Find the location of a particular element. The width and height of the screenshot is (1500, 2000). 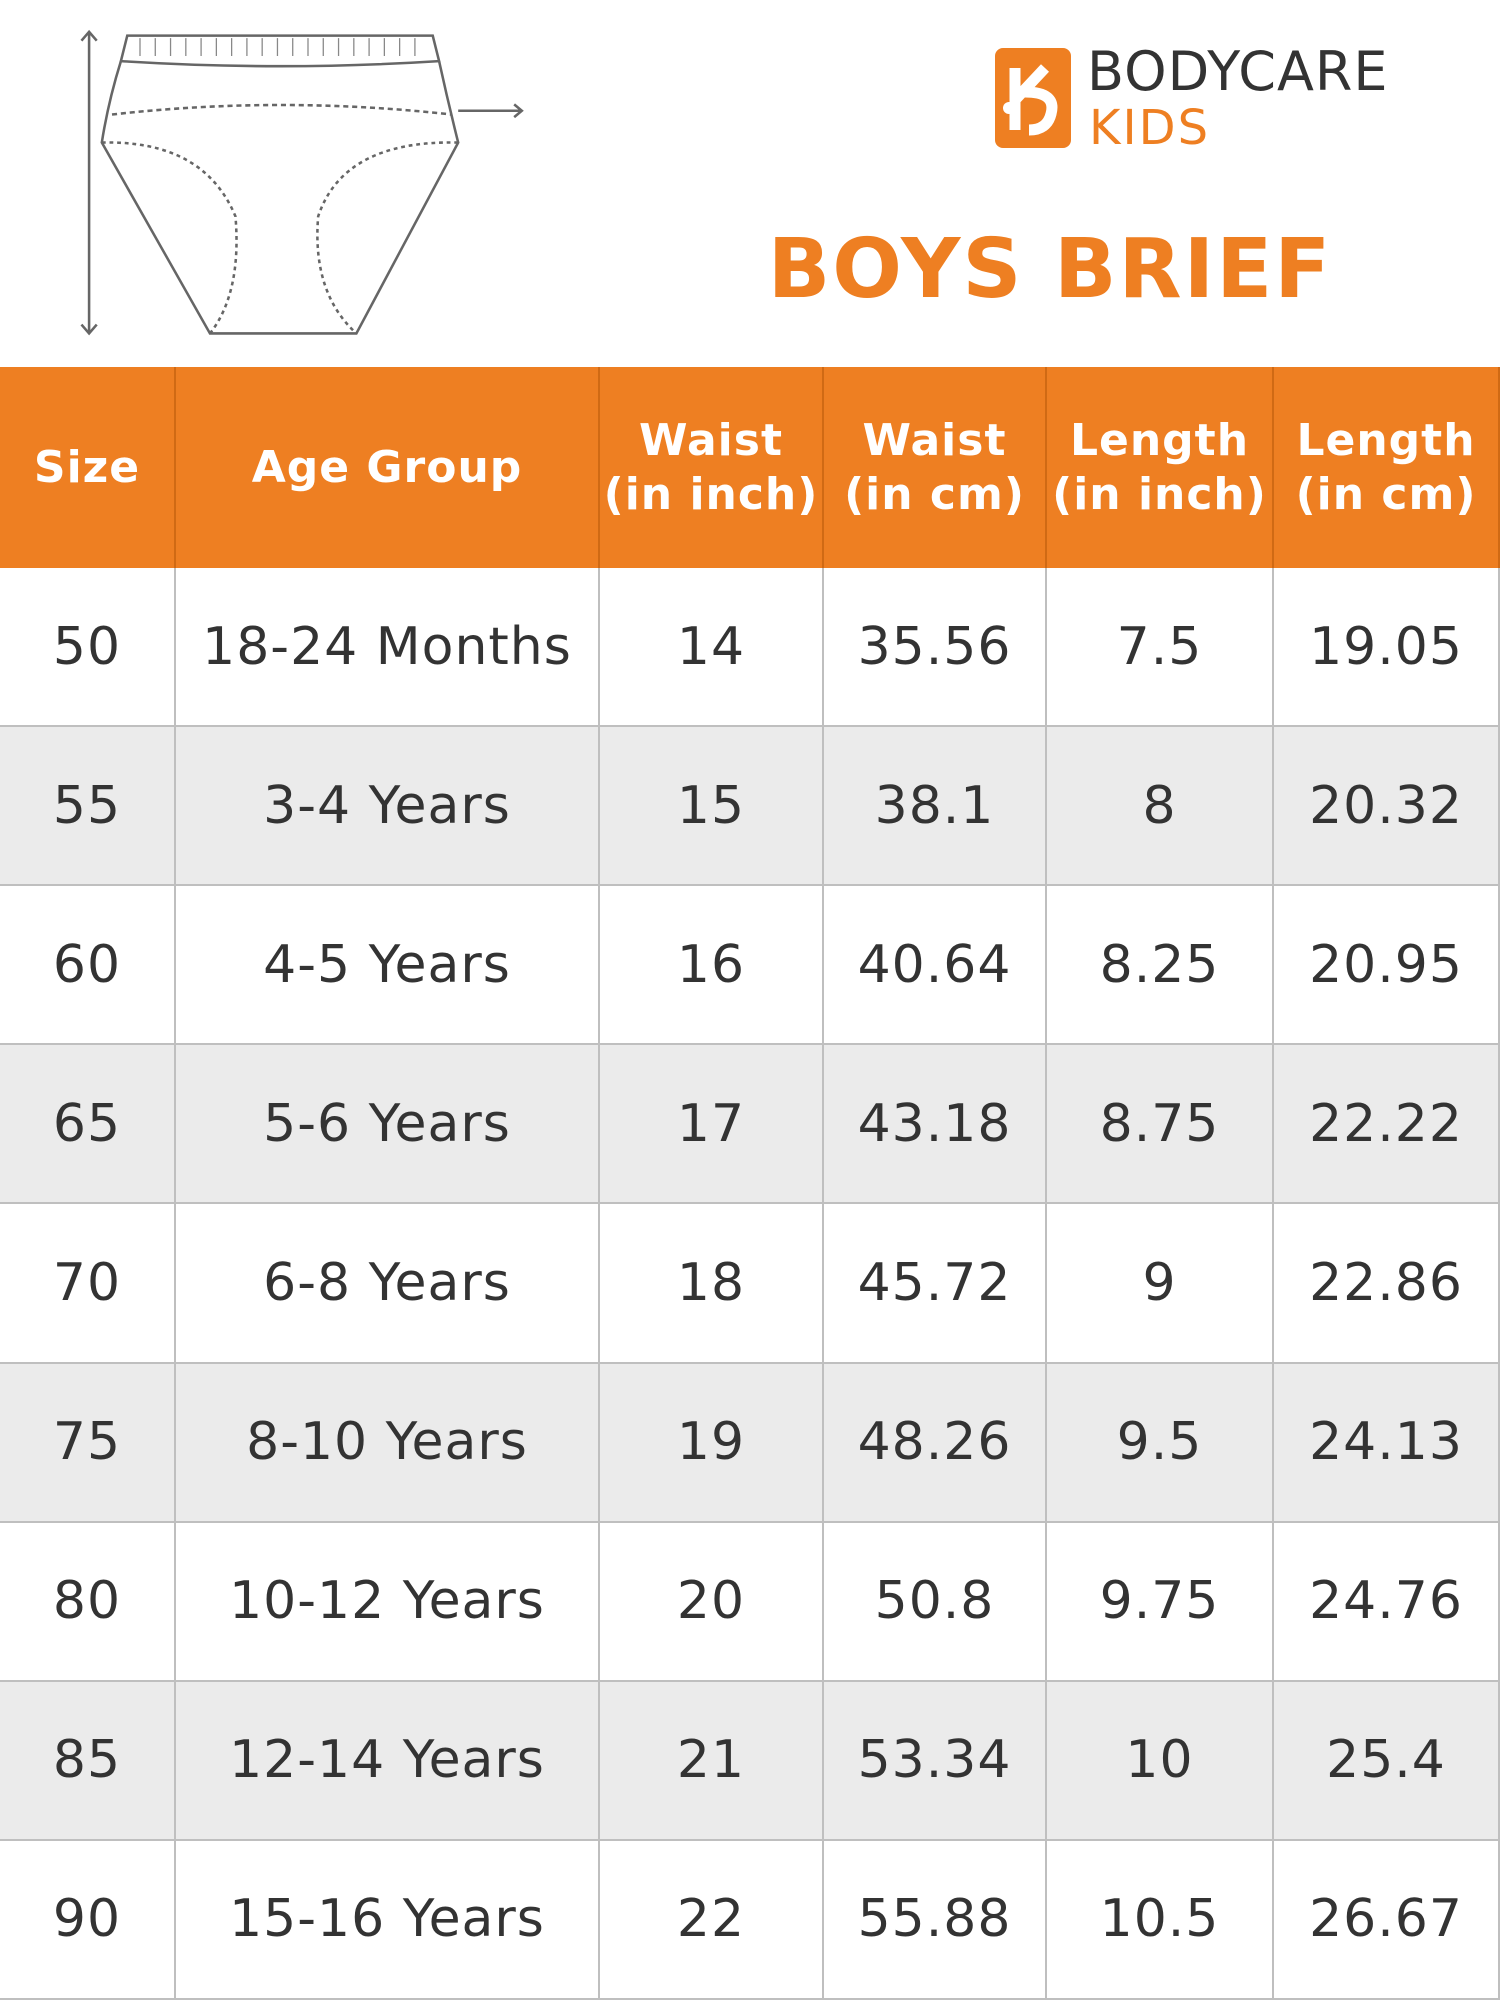

brief-diagram is located at coordinates (302, 182).